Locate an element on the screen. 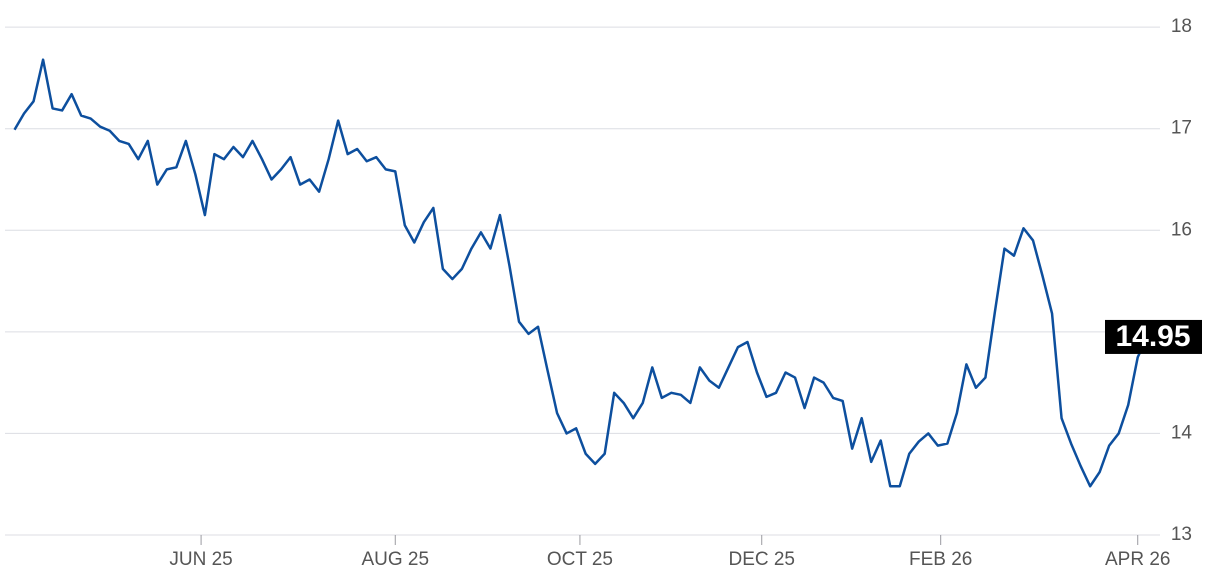 The width and height of the screenshot is (1205, 576). y-tick-label: 18 is located at coordinates (1181, 26).